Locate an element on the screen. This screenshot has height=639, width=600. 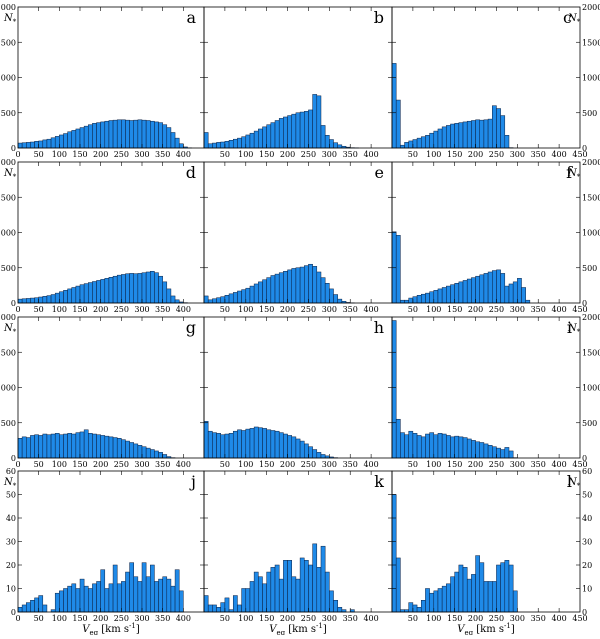
y-tick-label: 40 is located at coordinates (11, 518).